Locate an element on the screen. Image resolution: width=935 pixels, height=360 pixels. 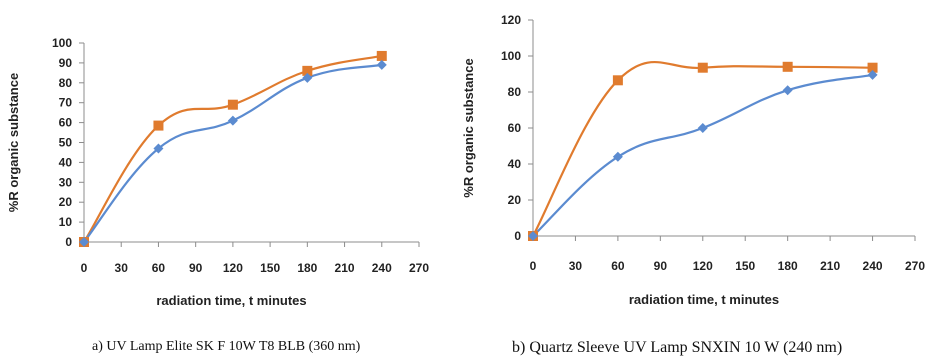
y-tick-label: 50 is located at coordinates (66, 143).